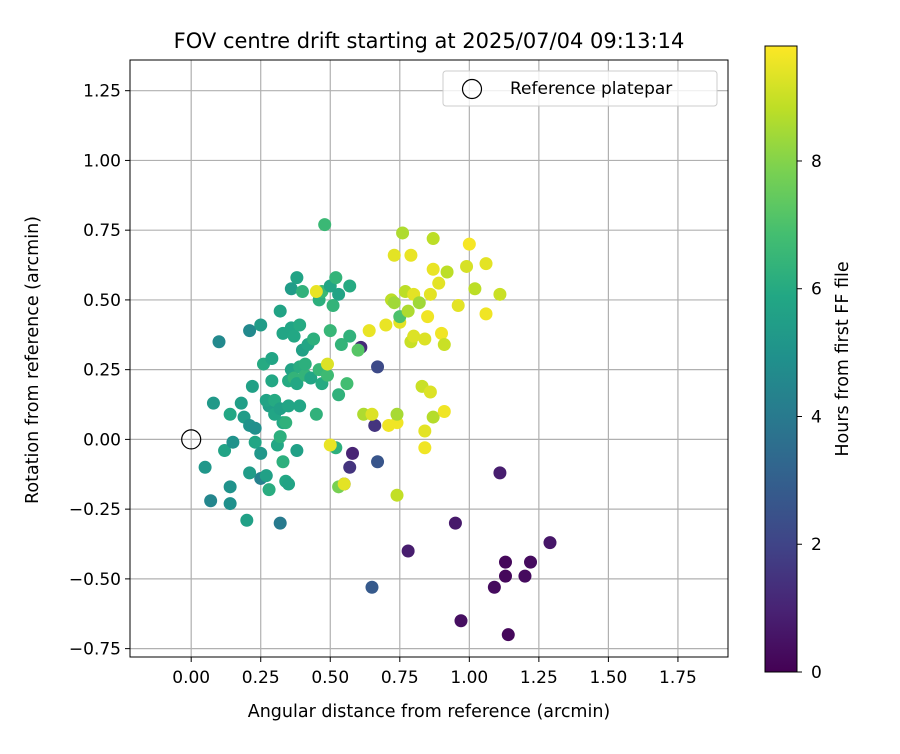 The image size is (900, 754). Describe the element at coordinates (816, 162) in the screenshot. I see `colorbar-tick-label: 8` at that location.